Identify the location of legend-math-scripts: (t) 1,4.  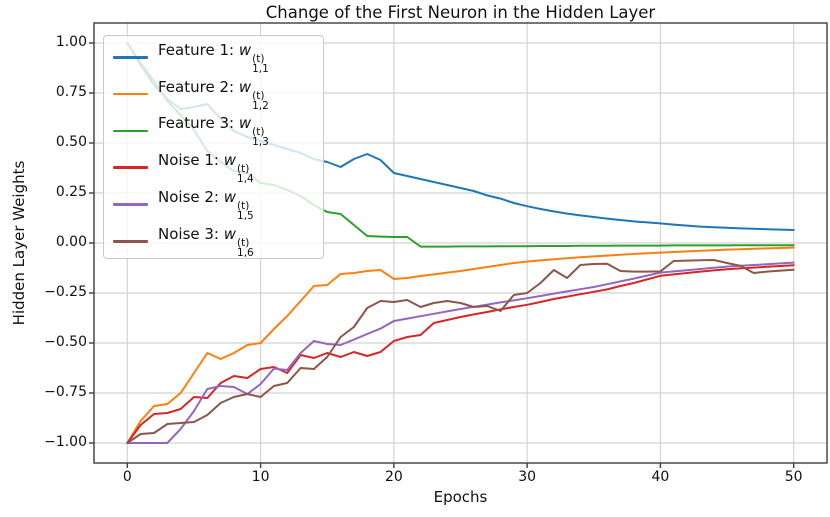
(245, 174).